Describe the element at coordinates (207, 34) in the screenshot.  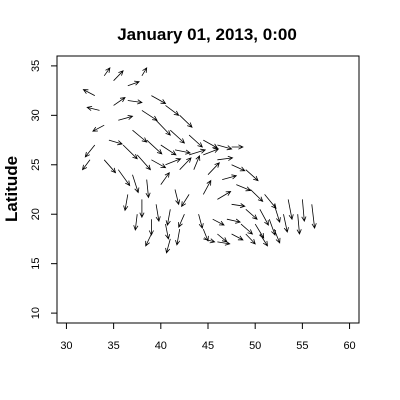
I see `chart-title: January 01, 2013, 0:00` at that location.